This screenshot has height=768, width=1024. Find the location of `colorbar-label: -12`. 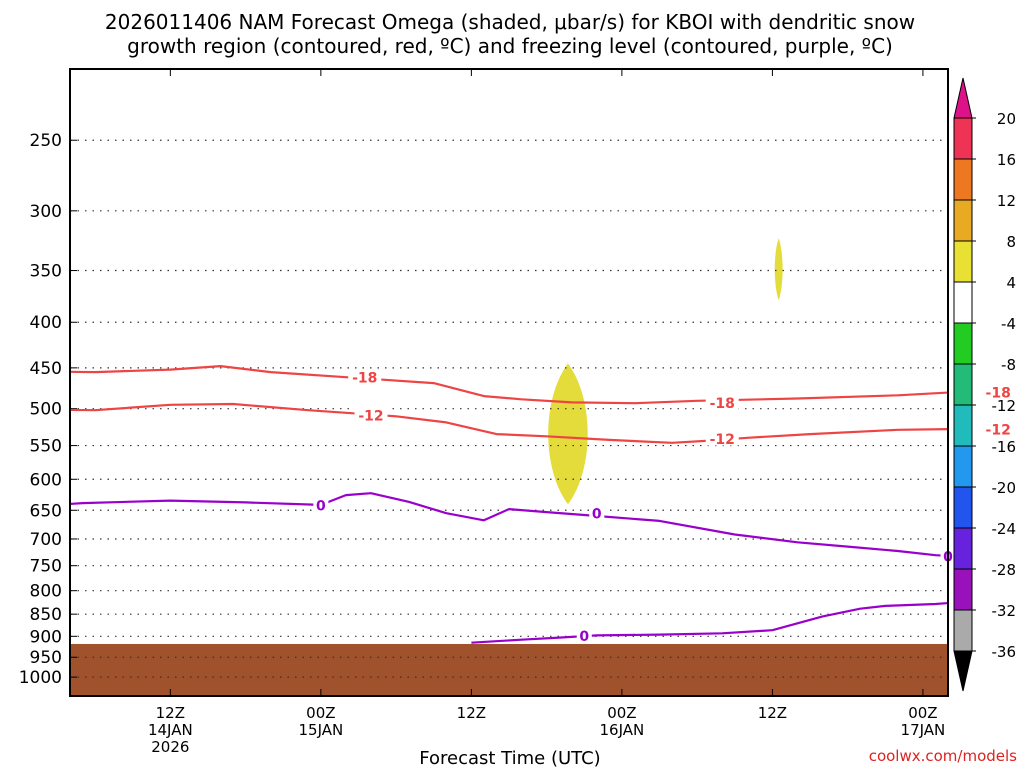

colorbar-label: -12 is located at coordinates (1004, 406).